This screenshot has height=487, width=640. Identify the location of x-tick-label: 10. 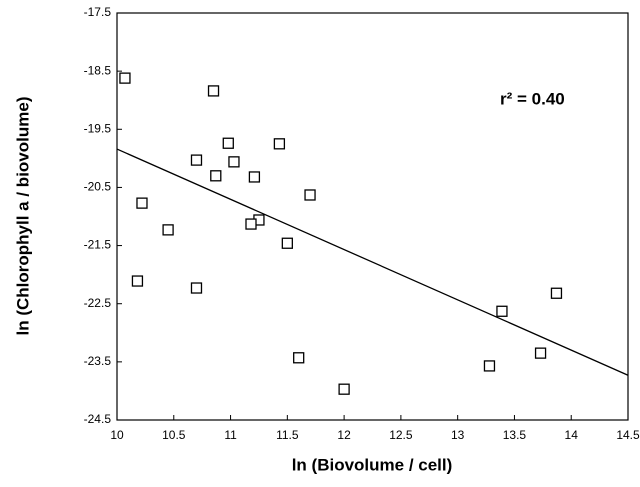
(117, 435).